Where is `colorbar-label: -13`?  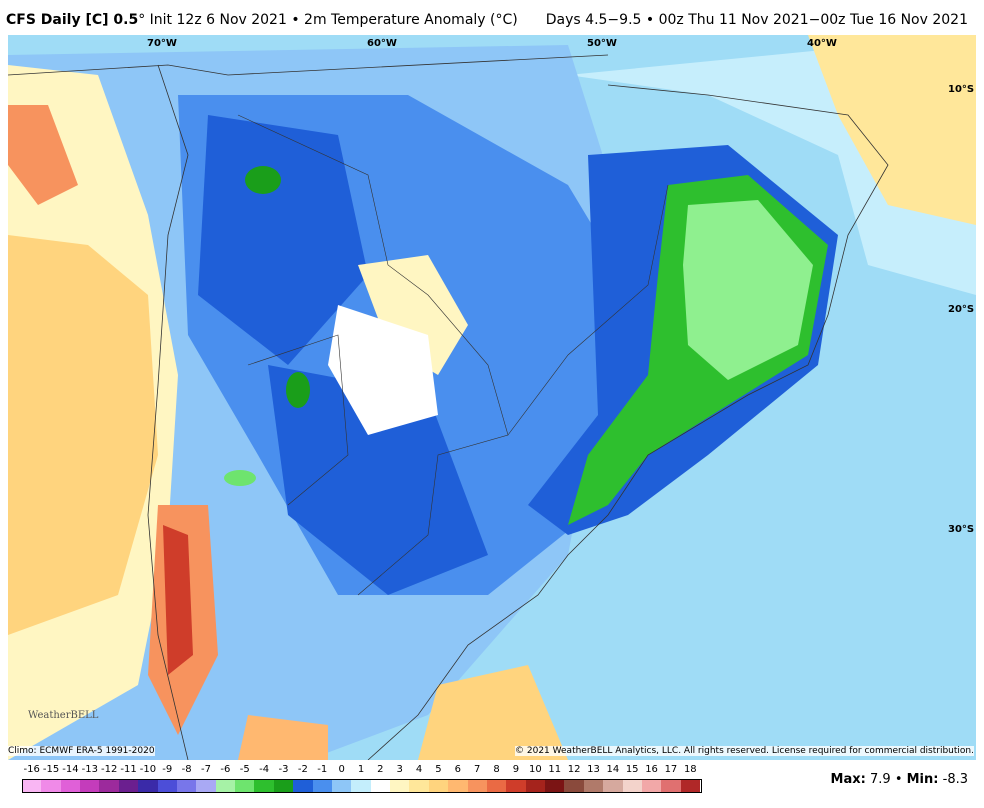 colorbar-label: -13 is located at coordinates (89, 769).